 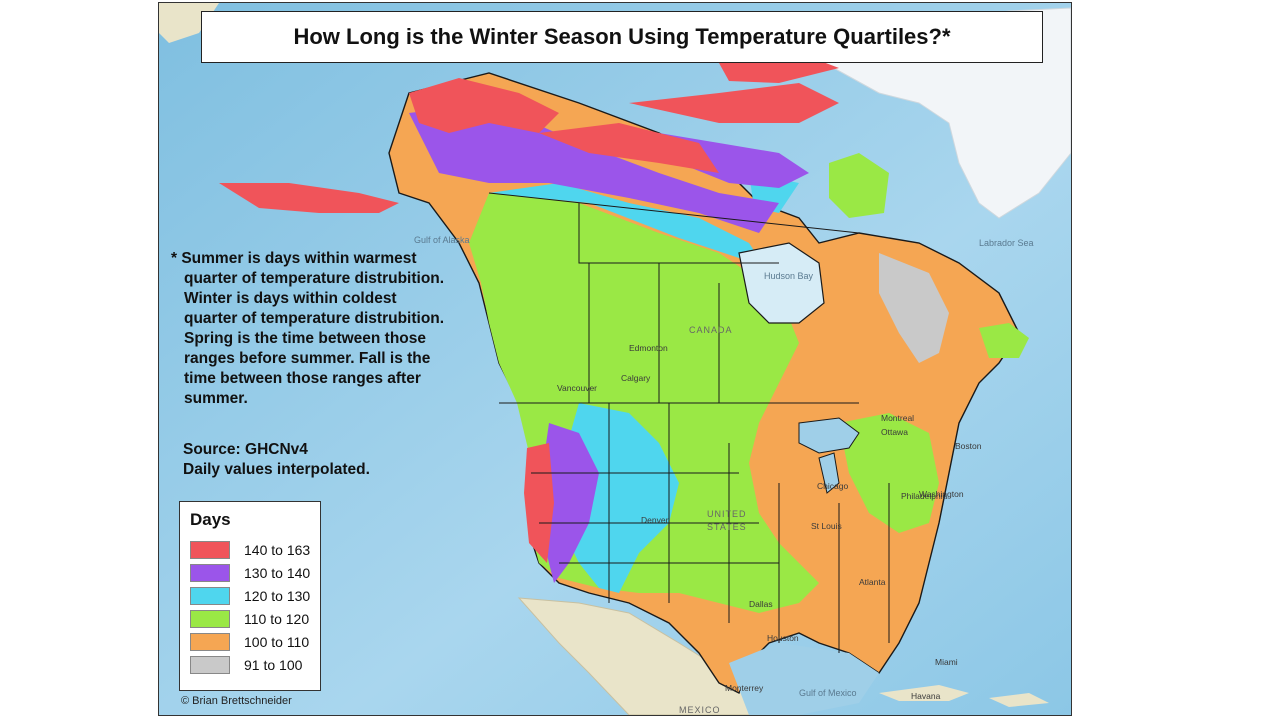 I want to click on label-hudson-bay: Hudson Bay, so click(x=789, y=276).